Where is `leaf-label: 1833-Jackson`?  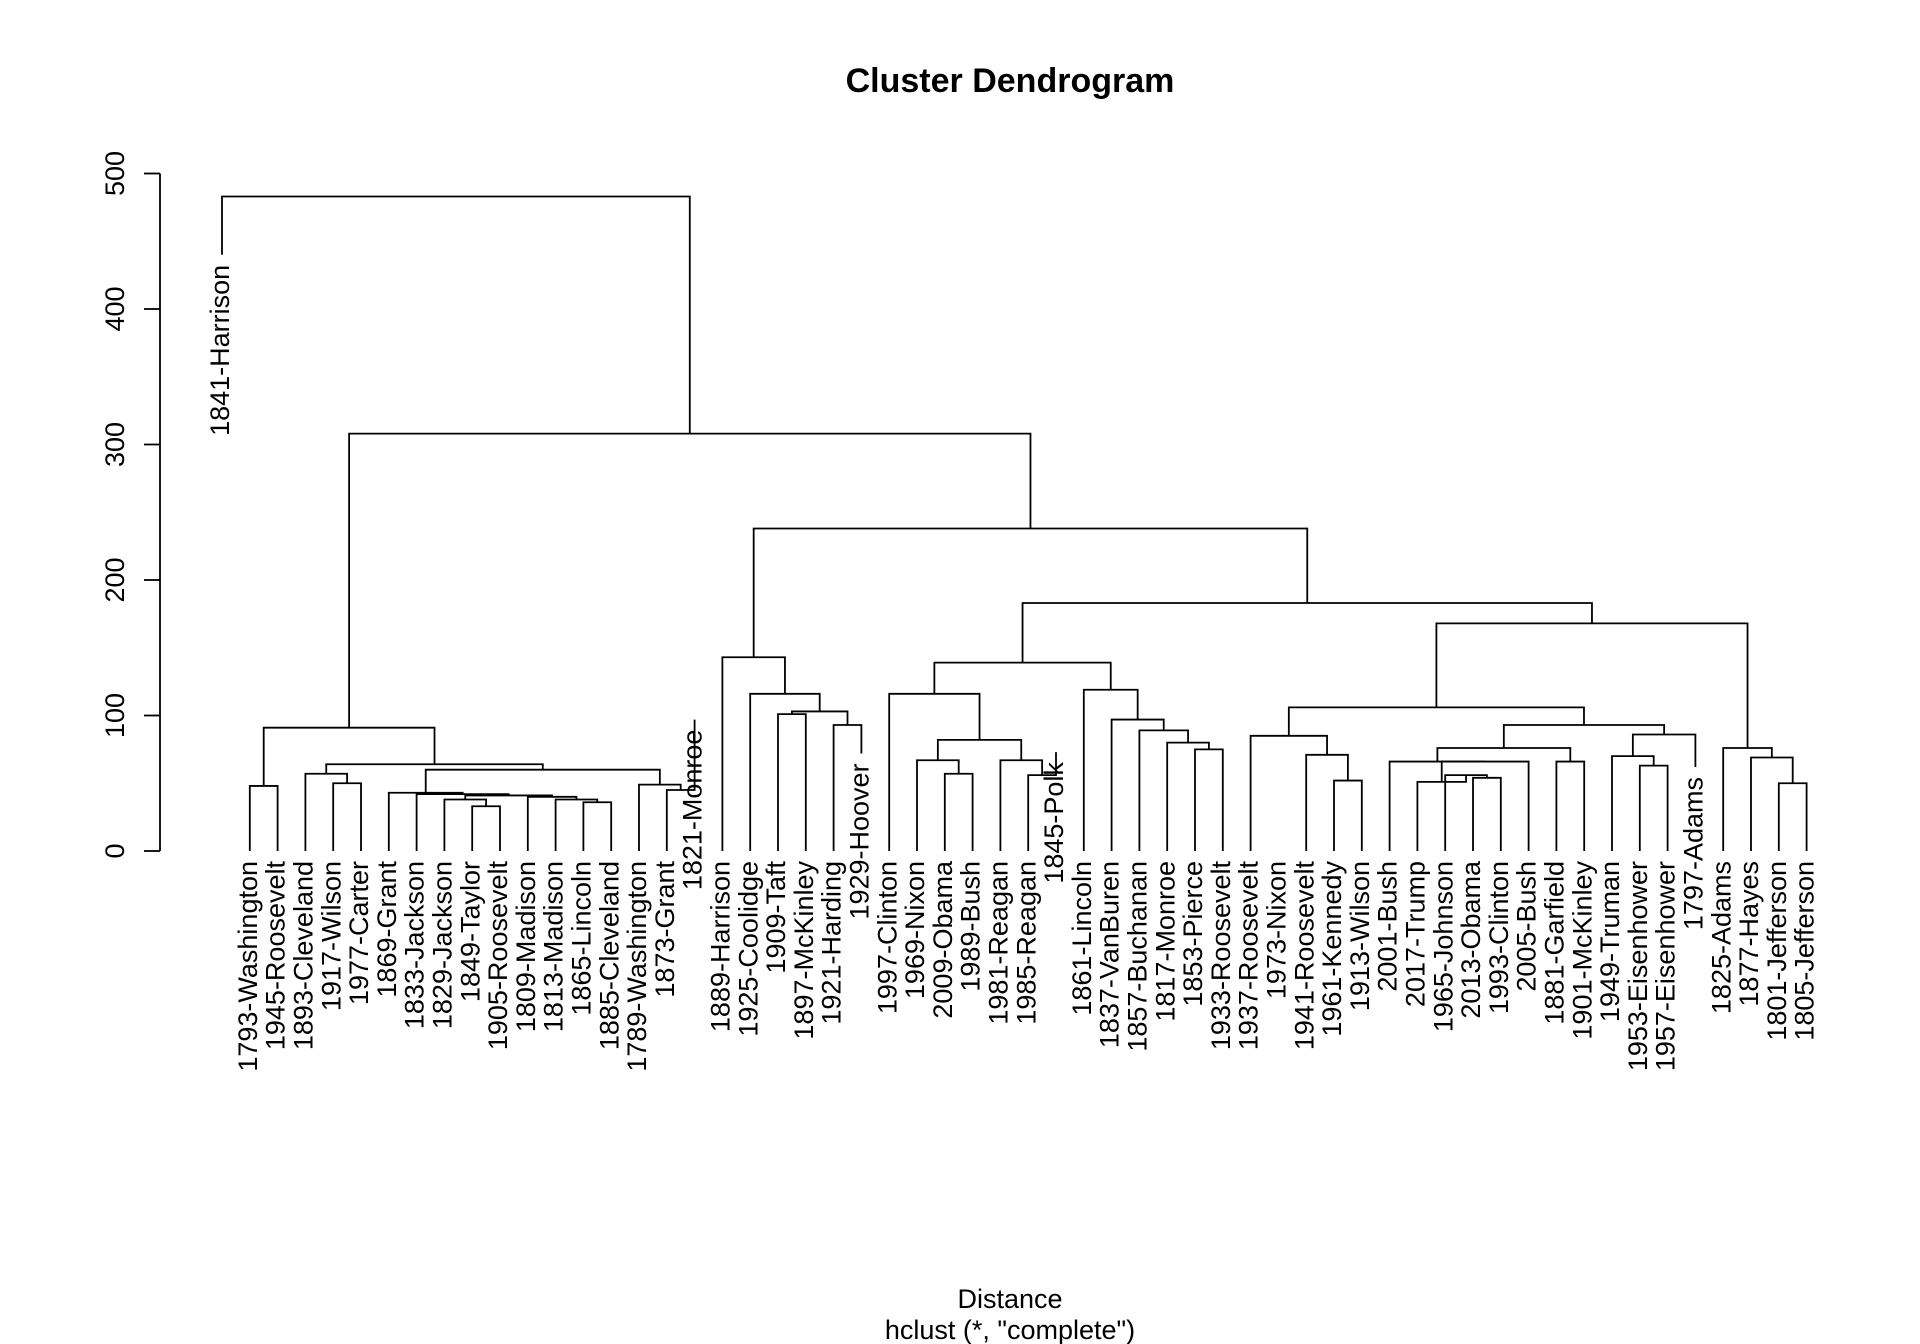 leaf-label: 1833-Jackson is located at coordinates (415, 945).